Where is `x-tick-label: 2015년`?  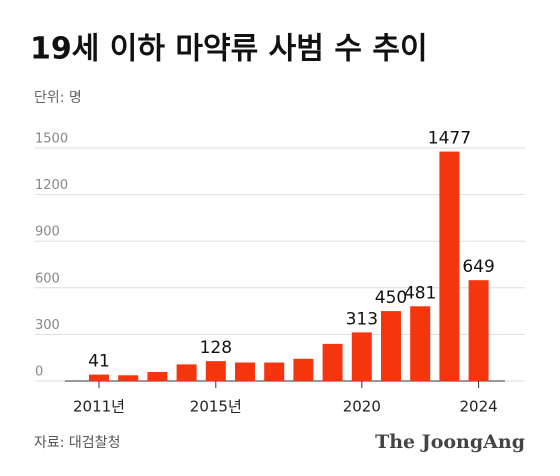
x-tick-label: 2015년 is located at coordinates (216, 407).